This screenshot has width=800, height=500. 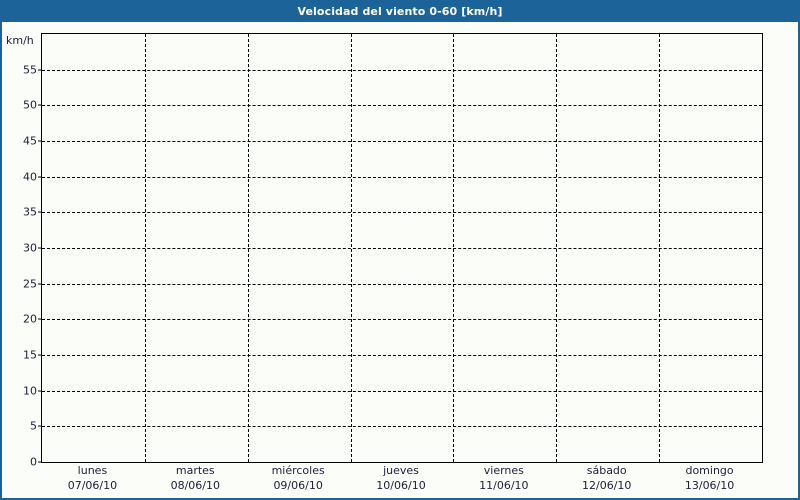 I want to click on y-axis-tick-label: 10, so click(x=30, y=391).